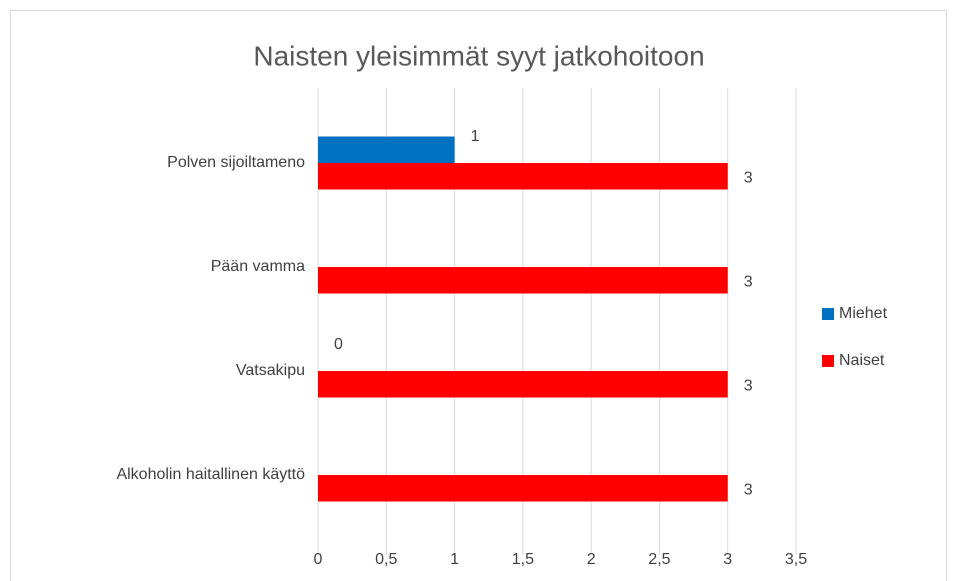 This screenshot has width=958, height=581. I want to click on data-label: 1, so click(475, 136).